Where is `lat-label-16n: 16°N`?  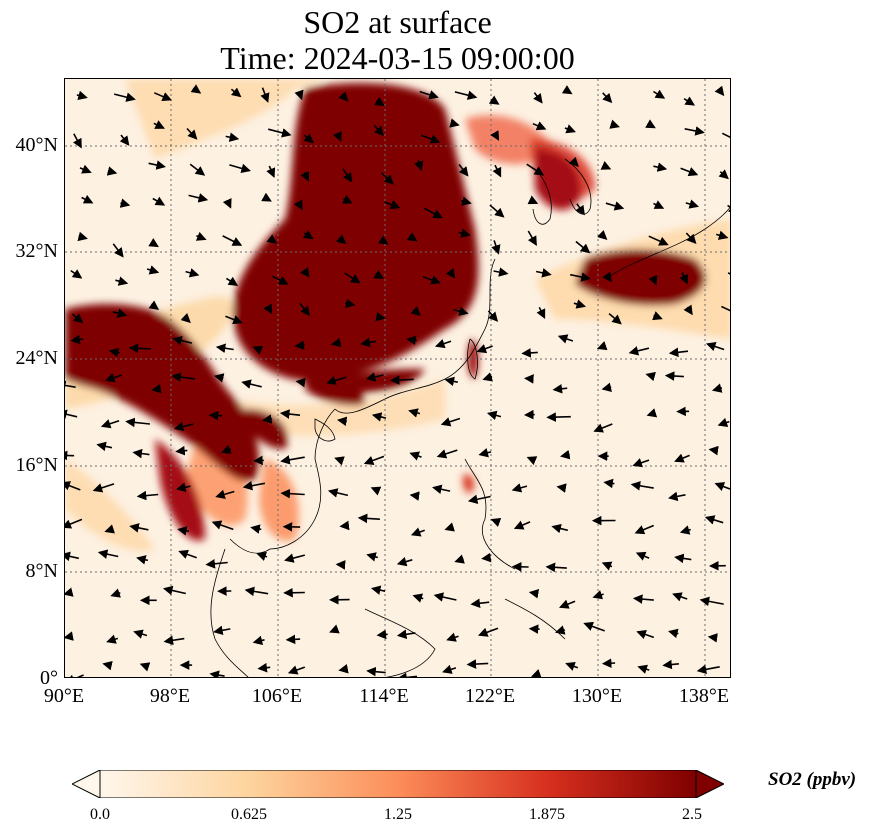 lat-label-16n: 16°N is located at coordinates (36, 465).